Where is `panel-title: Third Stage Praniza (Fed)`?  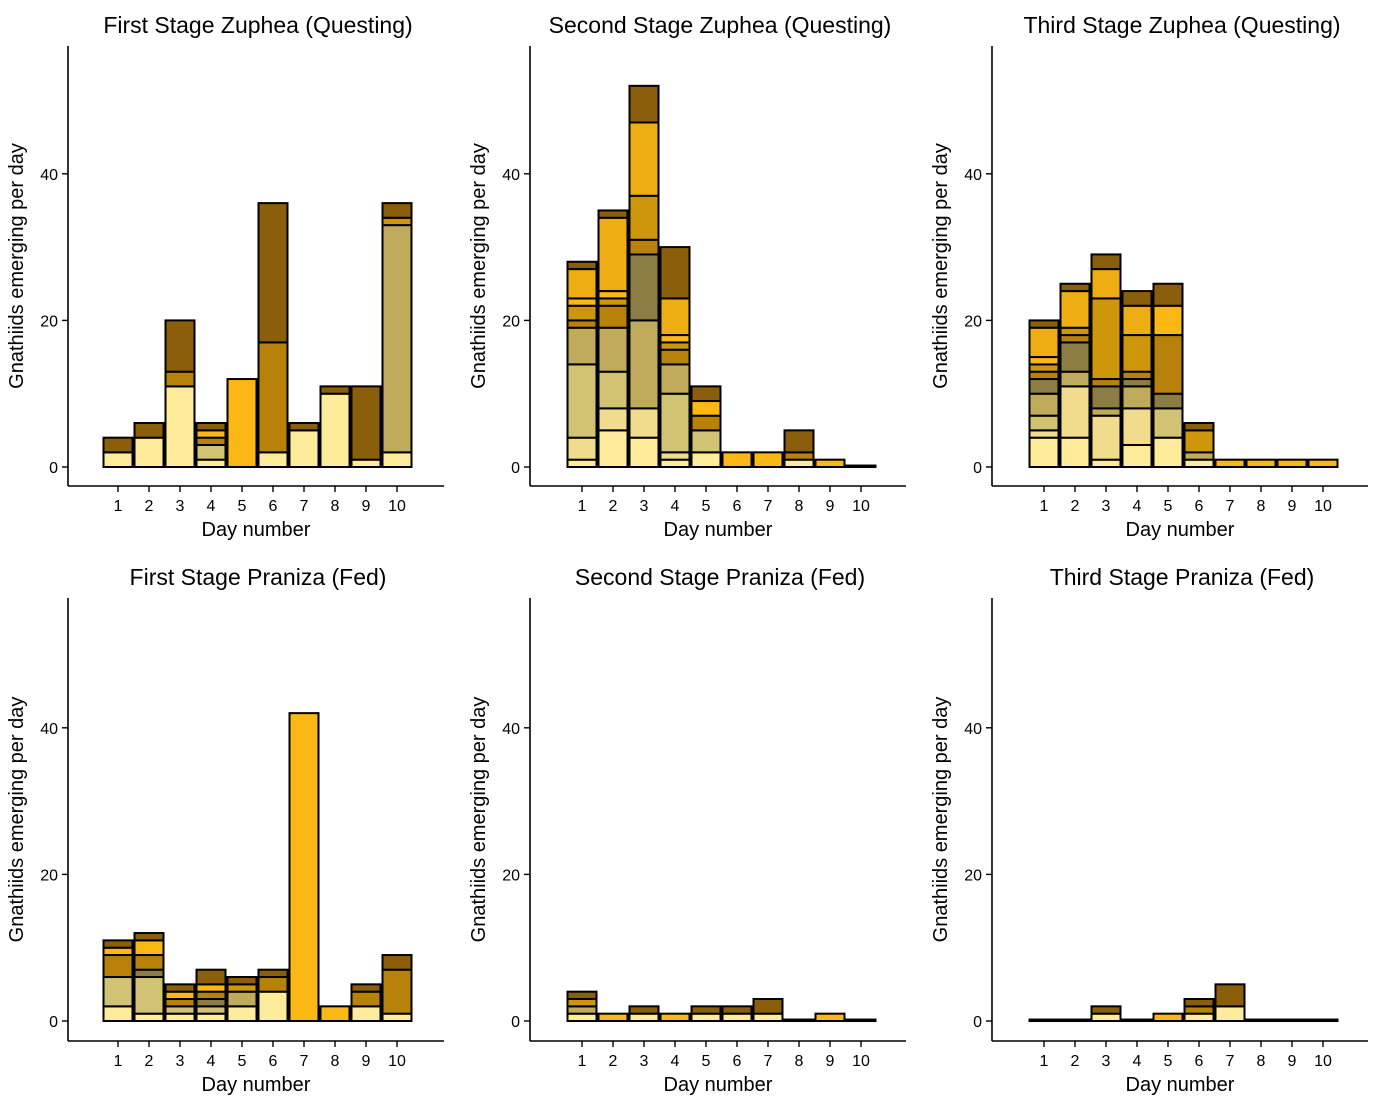 panel-title: Third Stage Praniza (Fed) is located at coordinates (1182, 577).